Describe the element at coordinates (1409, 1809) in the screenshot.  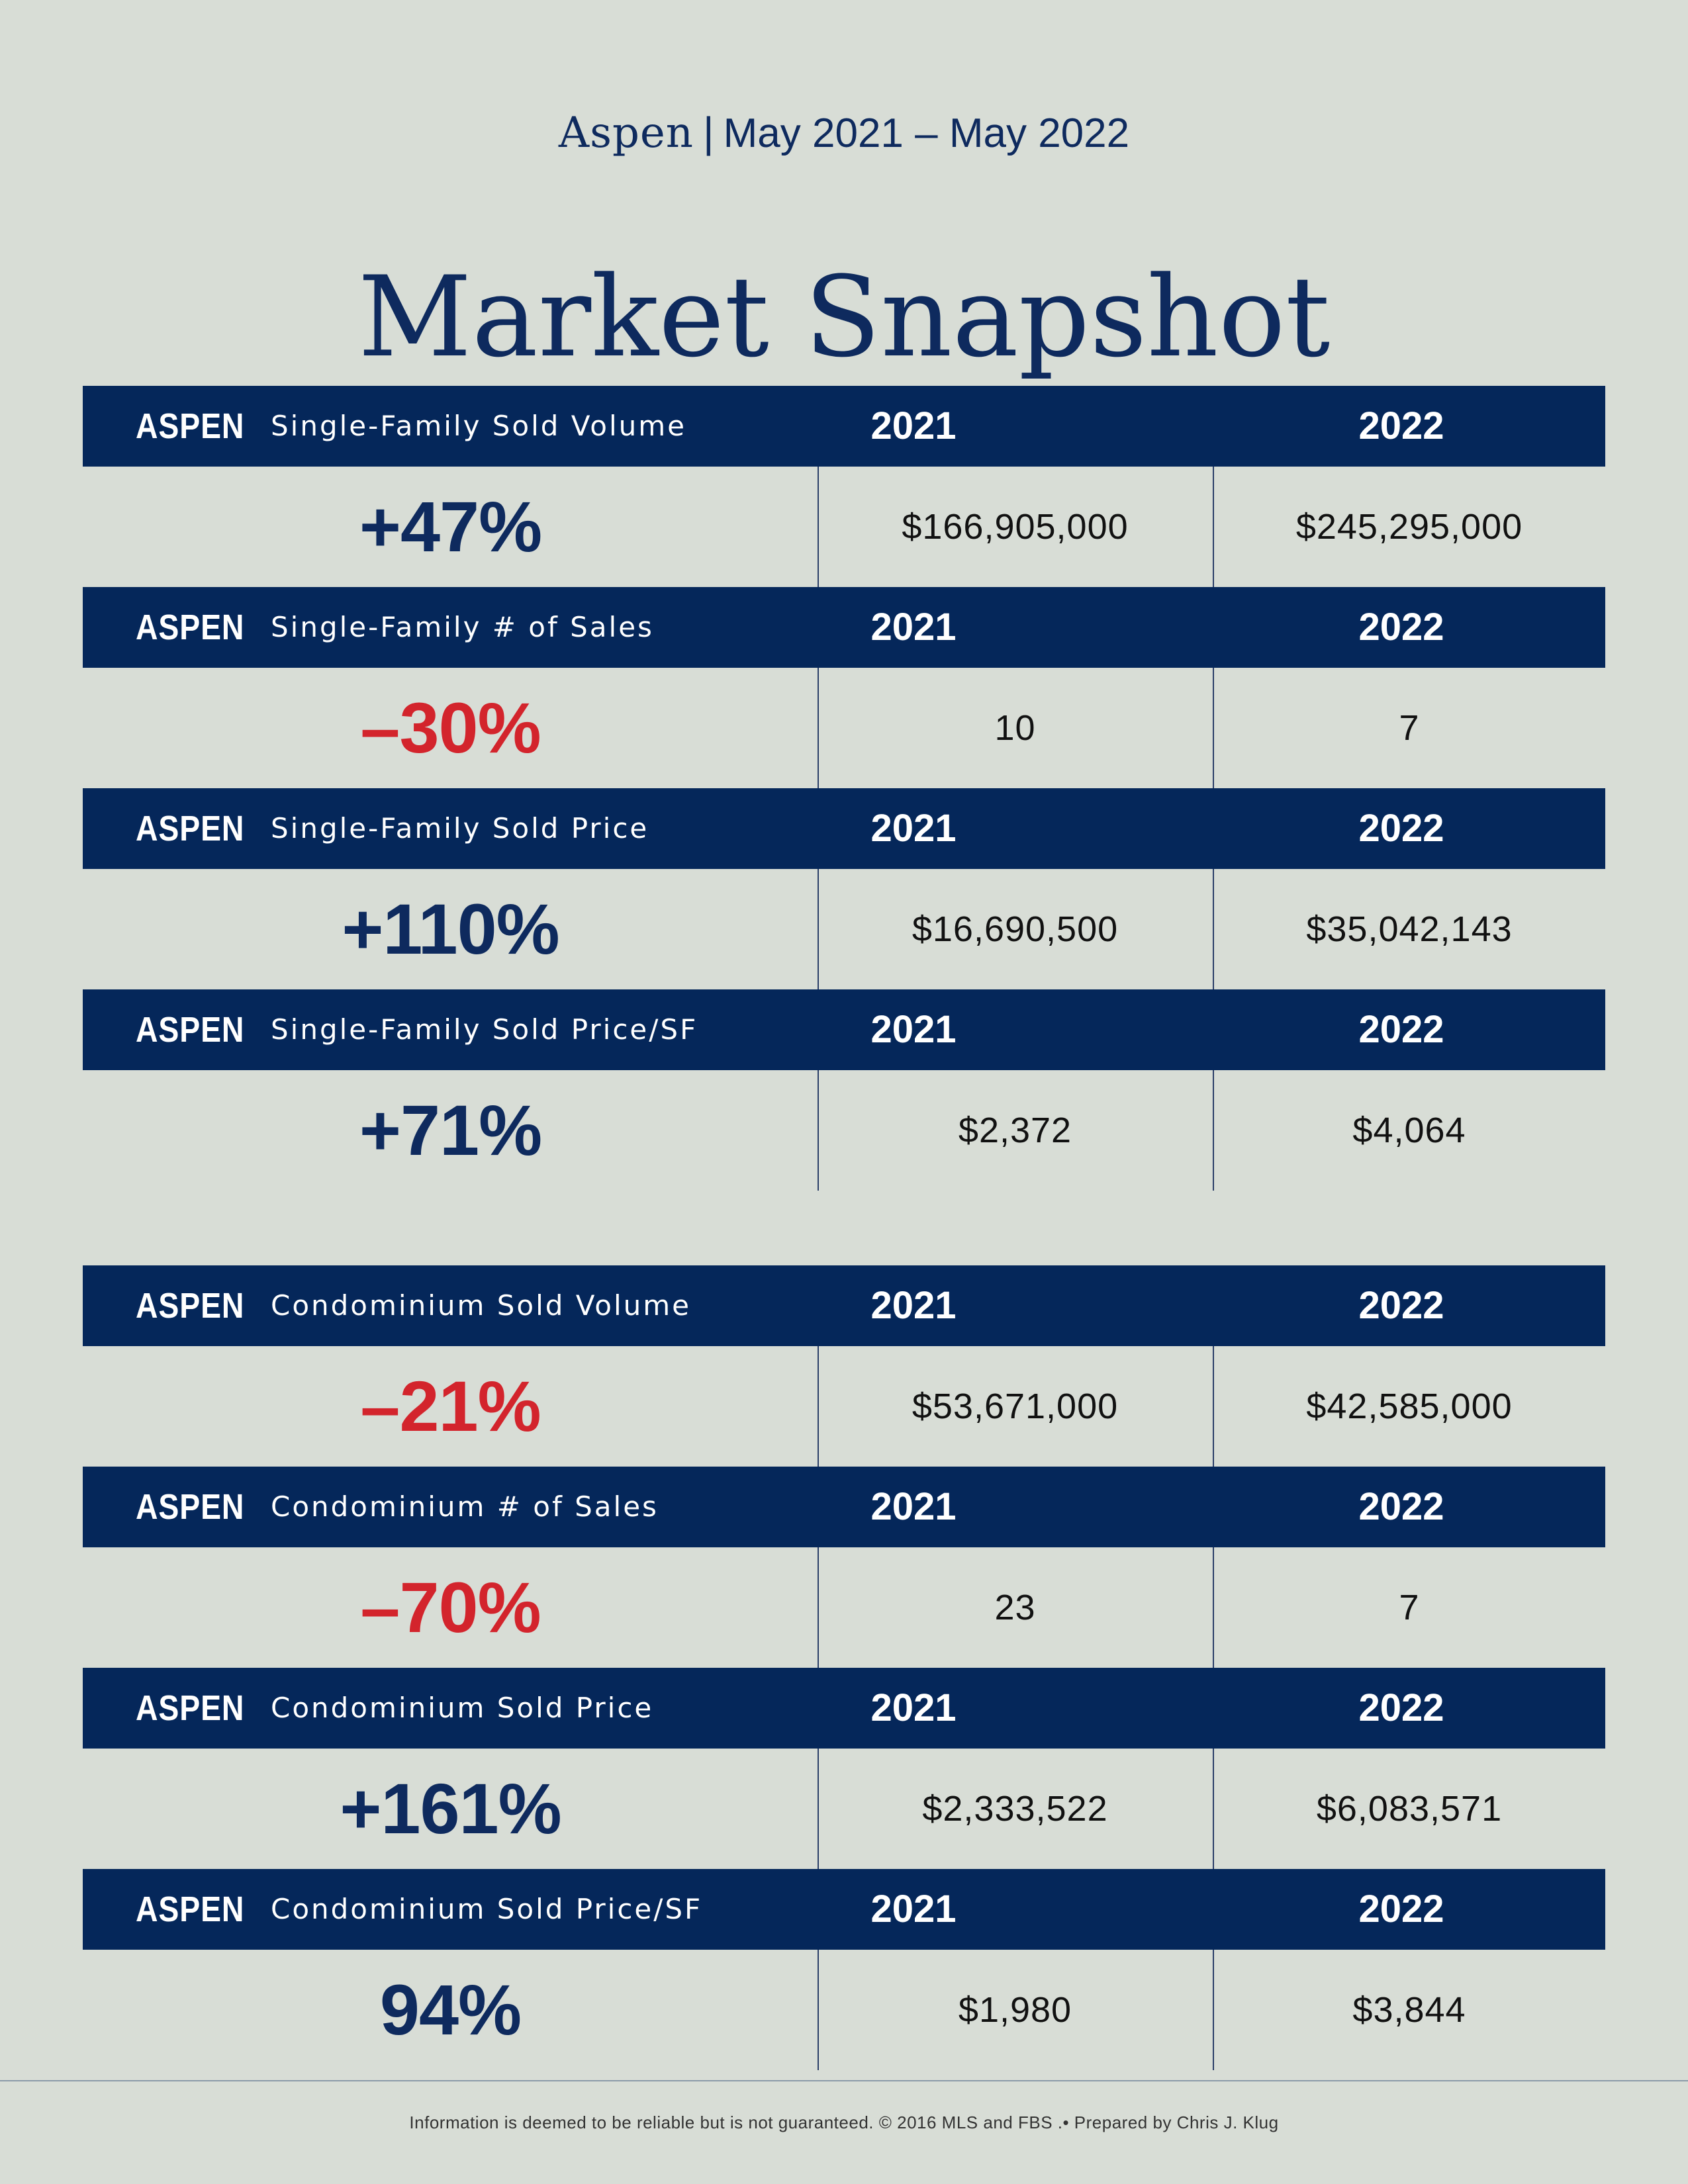
I see `value-2022: $6,083,571` at that location.